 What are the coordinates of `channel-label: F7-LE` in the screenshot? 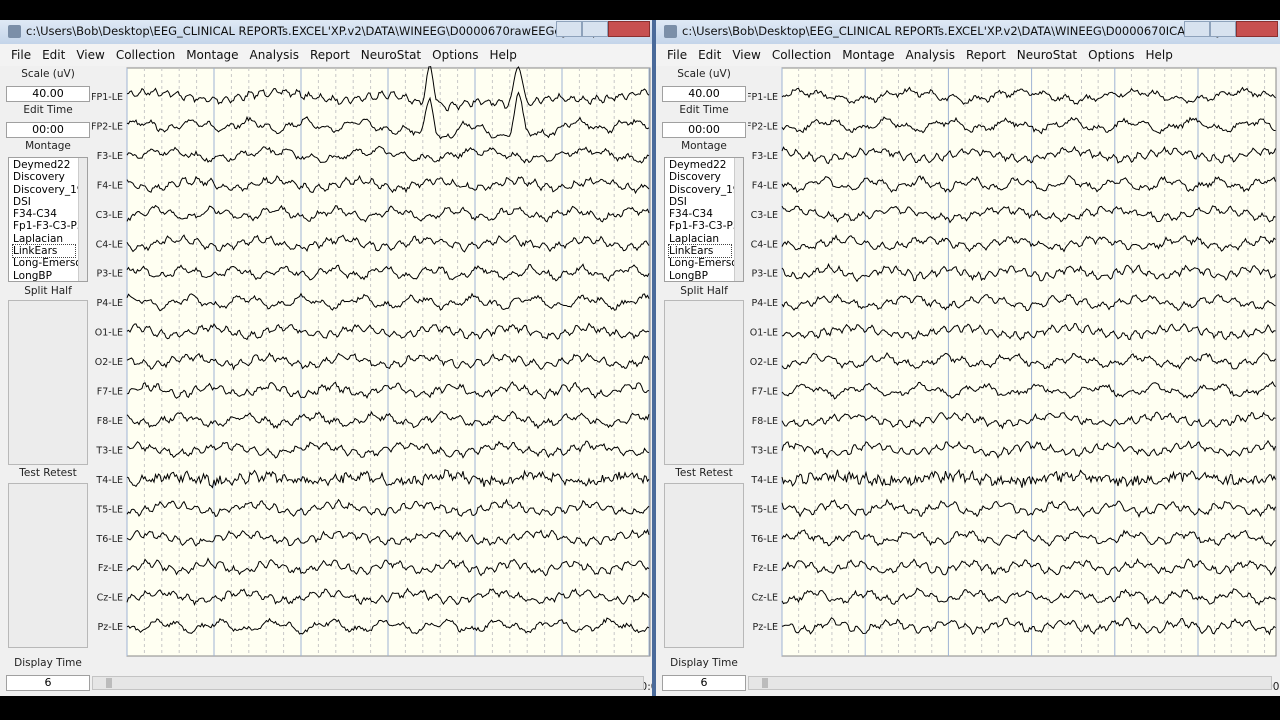 It's located at (765, 392).